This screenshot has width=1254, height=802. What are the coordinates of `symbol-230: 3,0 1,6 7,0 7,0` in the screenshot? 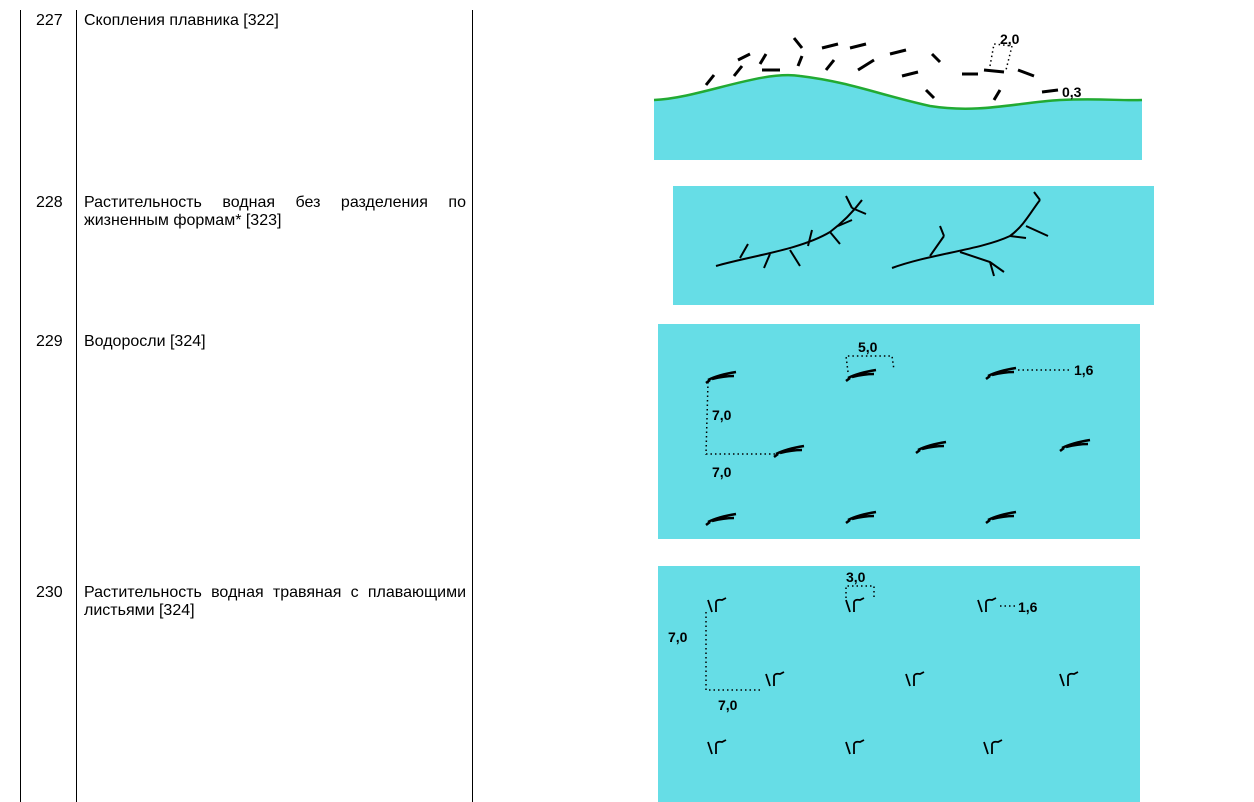 It's located at (899, 684).